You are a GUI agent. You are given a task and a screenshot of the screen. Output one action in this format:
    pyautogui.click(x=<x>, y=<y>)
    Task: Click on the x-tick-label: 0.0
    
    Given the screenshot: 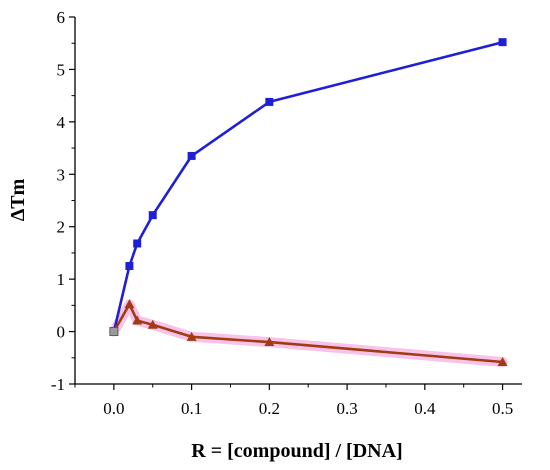 What is the action you would take?
    pyautogui.click(x=113, y=408)
    